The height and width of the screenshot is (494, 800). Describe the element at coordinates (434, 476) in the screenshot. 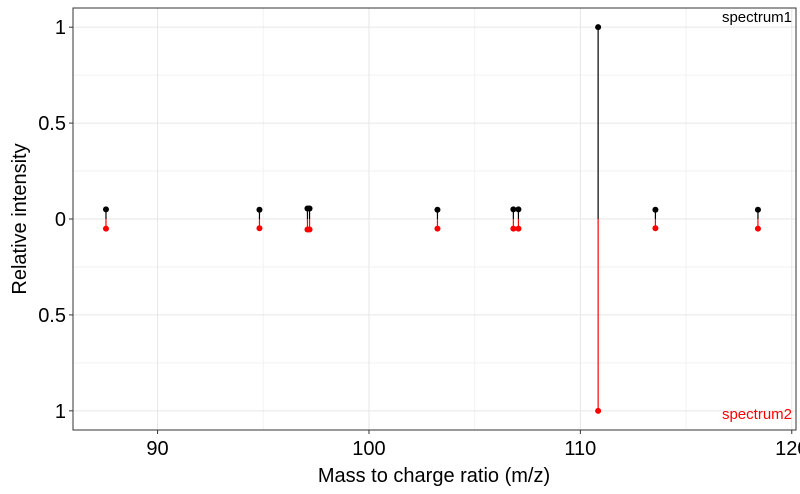

I see `x-axis-title: Mass to charge ratio (m/z)` at that location.